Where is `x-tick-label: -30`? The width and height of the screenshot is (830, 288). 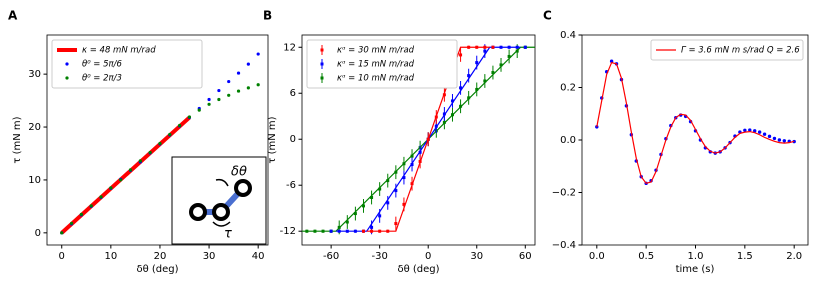 x-tick-label: -30 is located at coordinates (379, 256).